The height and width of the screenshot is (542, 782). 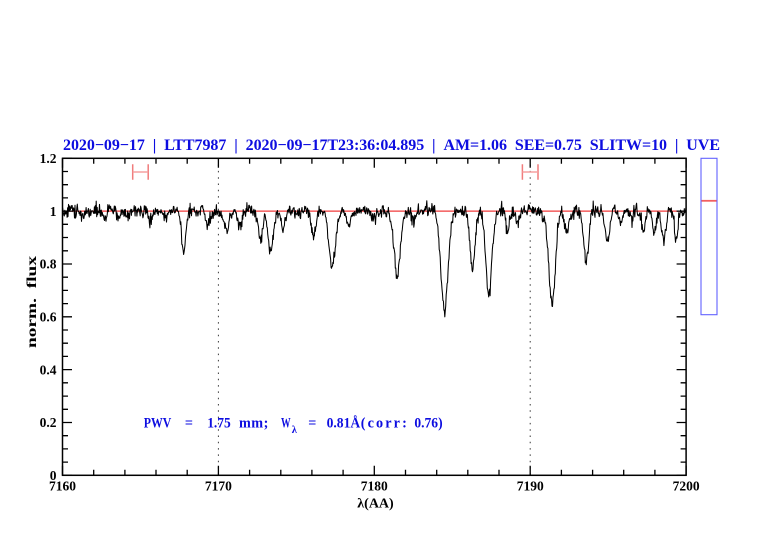 I want to click on svg-text: mm;, so click(x=253, y=424).